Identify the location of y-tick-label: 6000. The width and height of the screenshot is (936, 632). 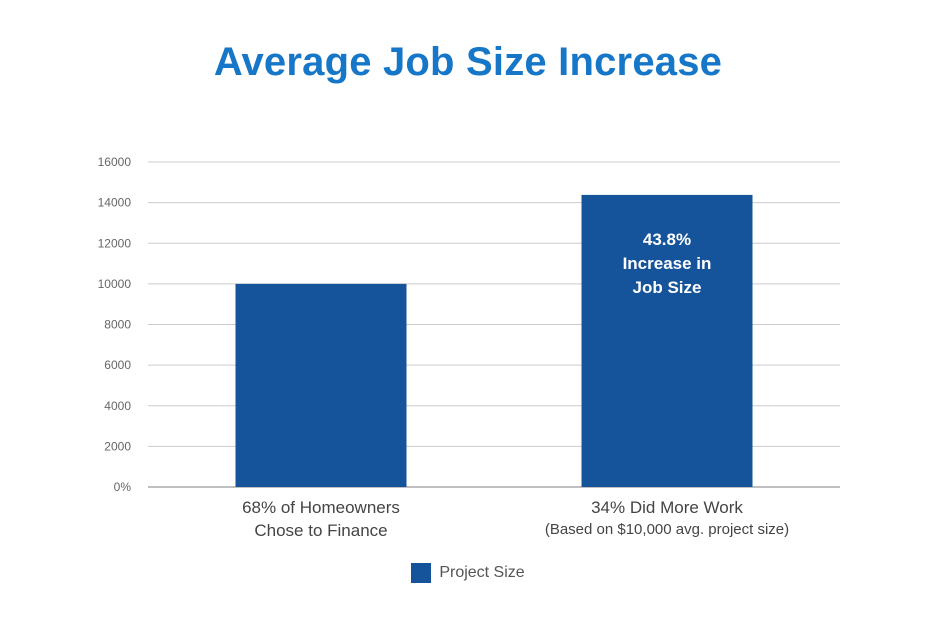
(117, 365).